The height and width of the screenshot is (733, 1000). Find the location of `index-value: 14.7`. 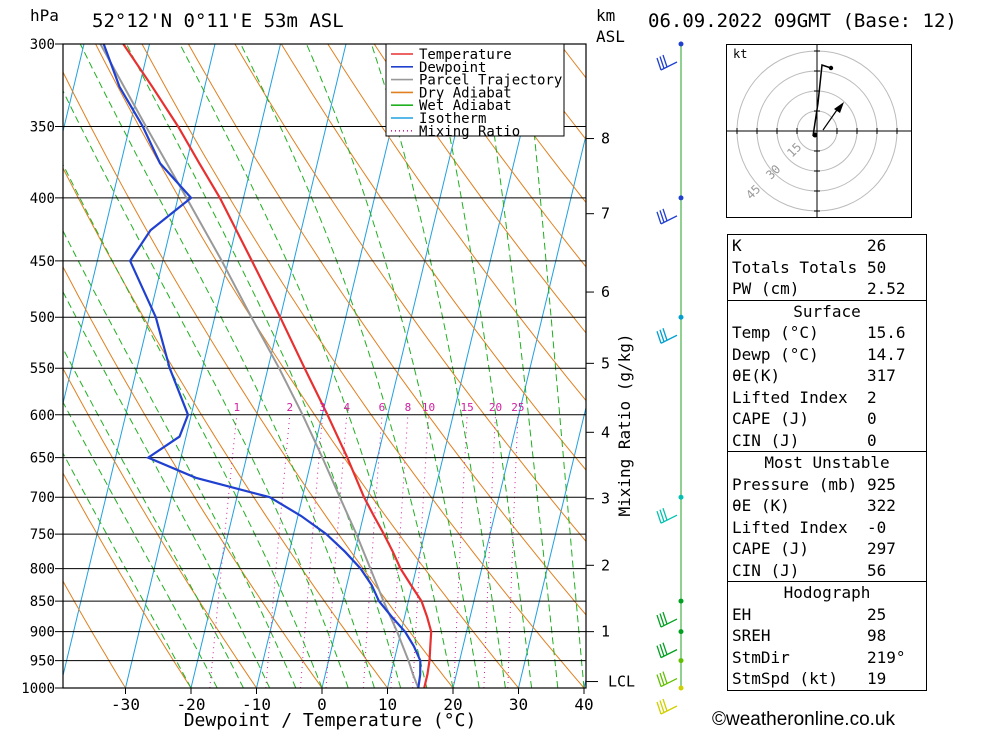

index-value: 14.7 is located at coordinates (886, 354).